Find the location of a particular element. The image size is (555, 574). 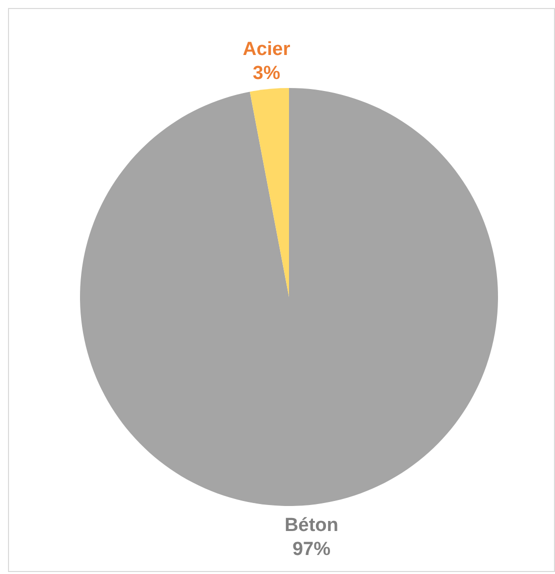

slice-label: Acier is located at coordinates (266, 49).